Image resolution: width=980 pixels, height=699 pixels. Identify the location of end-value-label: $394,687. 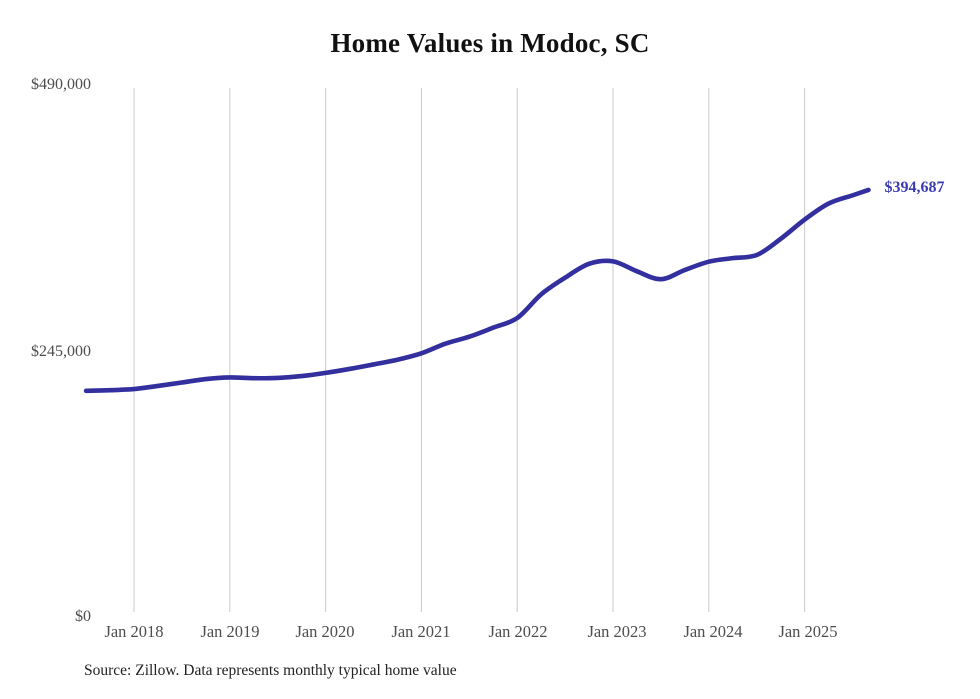
(914, 187).